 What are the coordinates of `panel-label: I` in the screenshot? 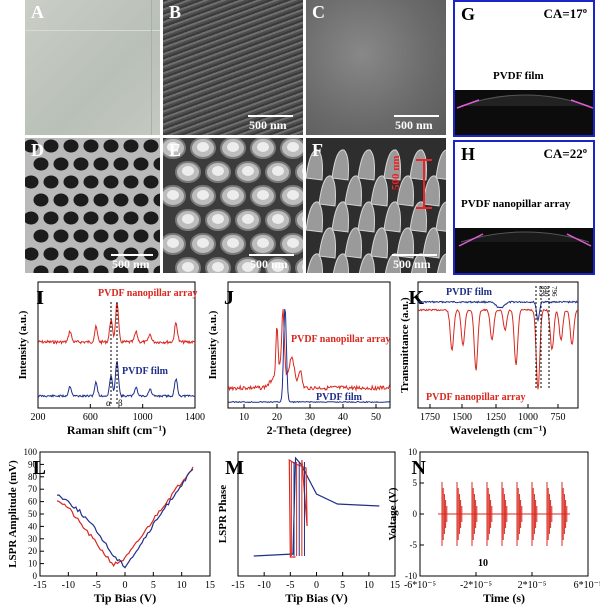 It's located at (40, 298).